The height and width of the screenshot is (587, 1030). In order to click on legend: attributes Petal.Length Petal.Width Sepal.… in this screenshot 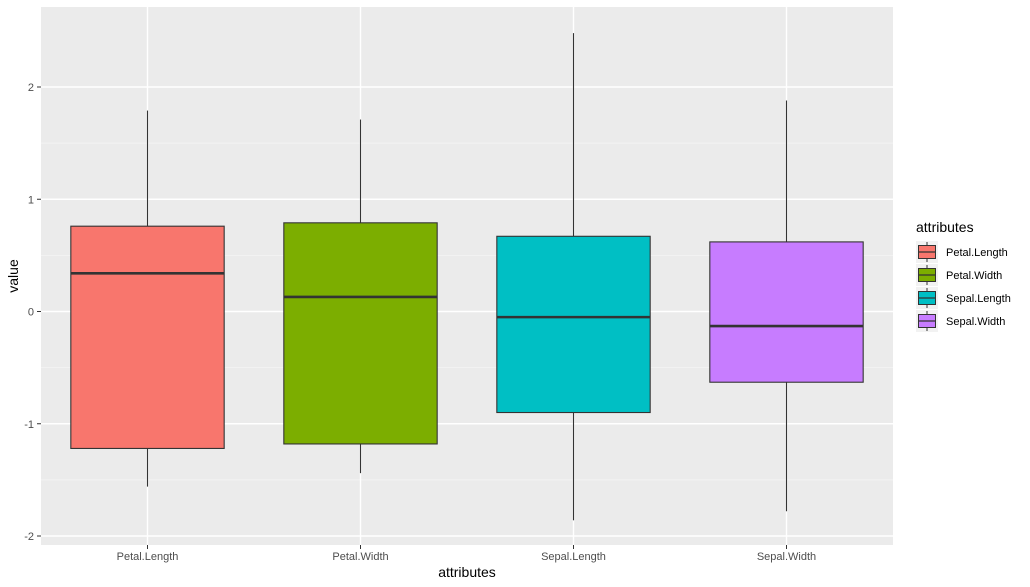, I will do `click(963, 275)`.